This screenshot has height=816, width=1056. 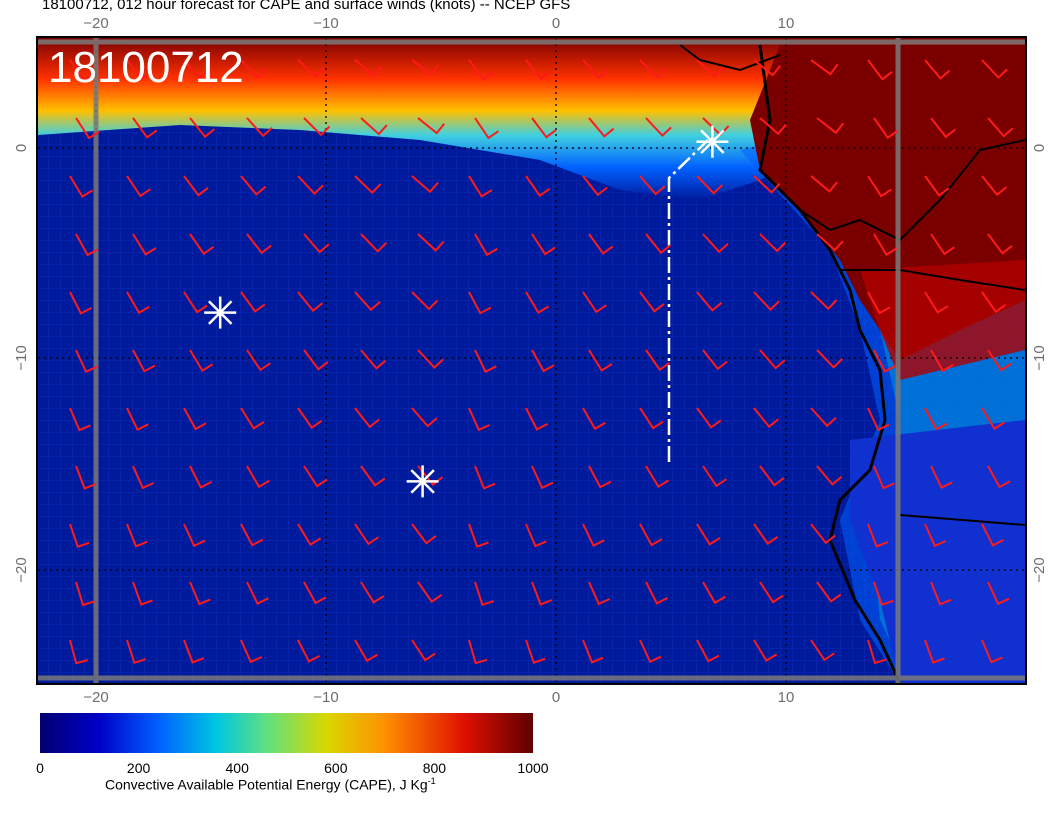 What do you see at coordinates (556, 23) in the screenshot?
I see `top-lon-tick: 0` at bounding box center [556, 23].